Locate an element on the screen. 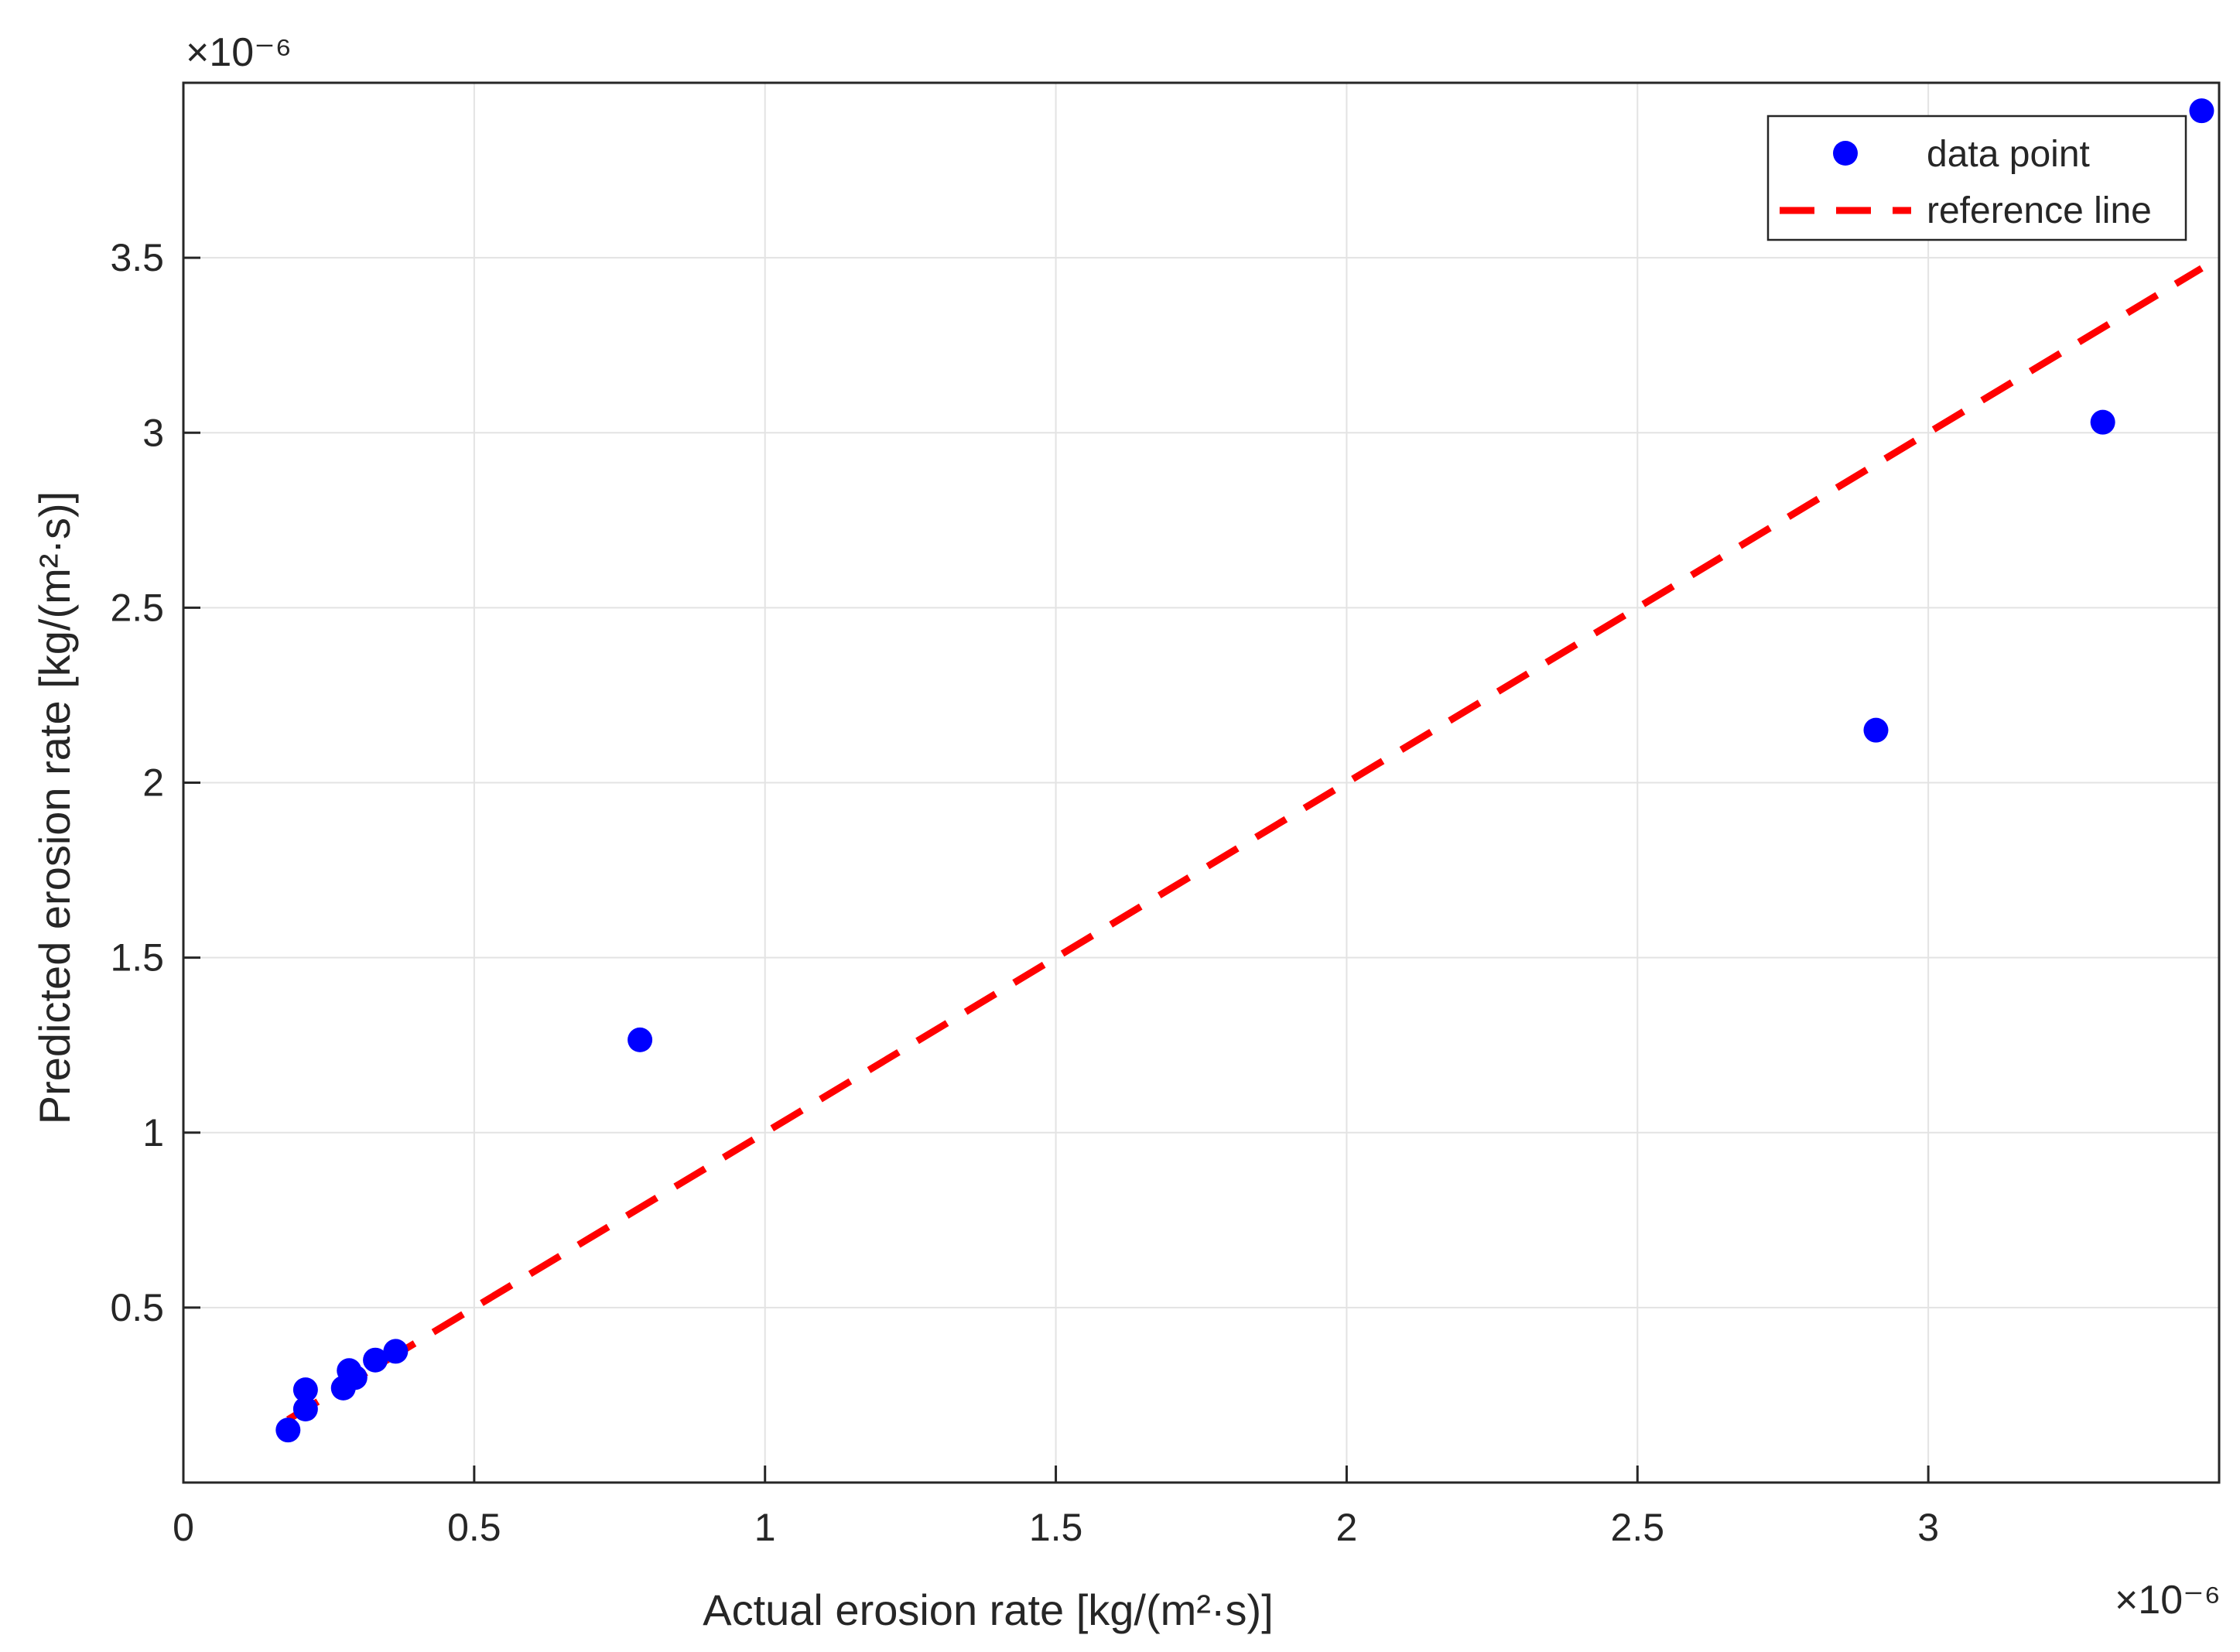 The image size is (2240, 1652). y-axis-exponent: ×10⁻⁶ is located at coordinates (239, 53).